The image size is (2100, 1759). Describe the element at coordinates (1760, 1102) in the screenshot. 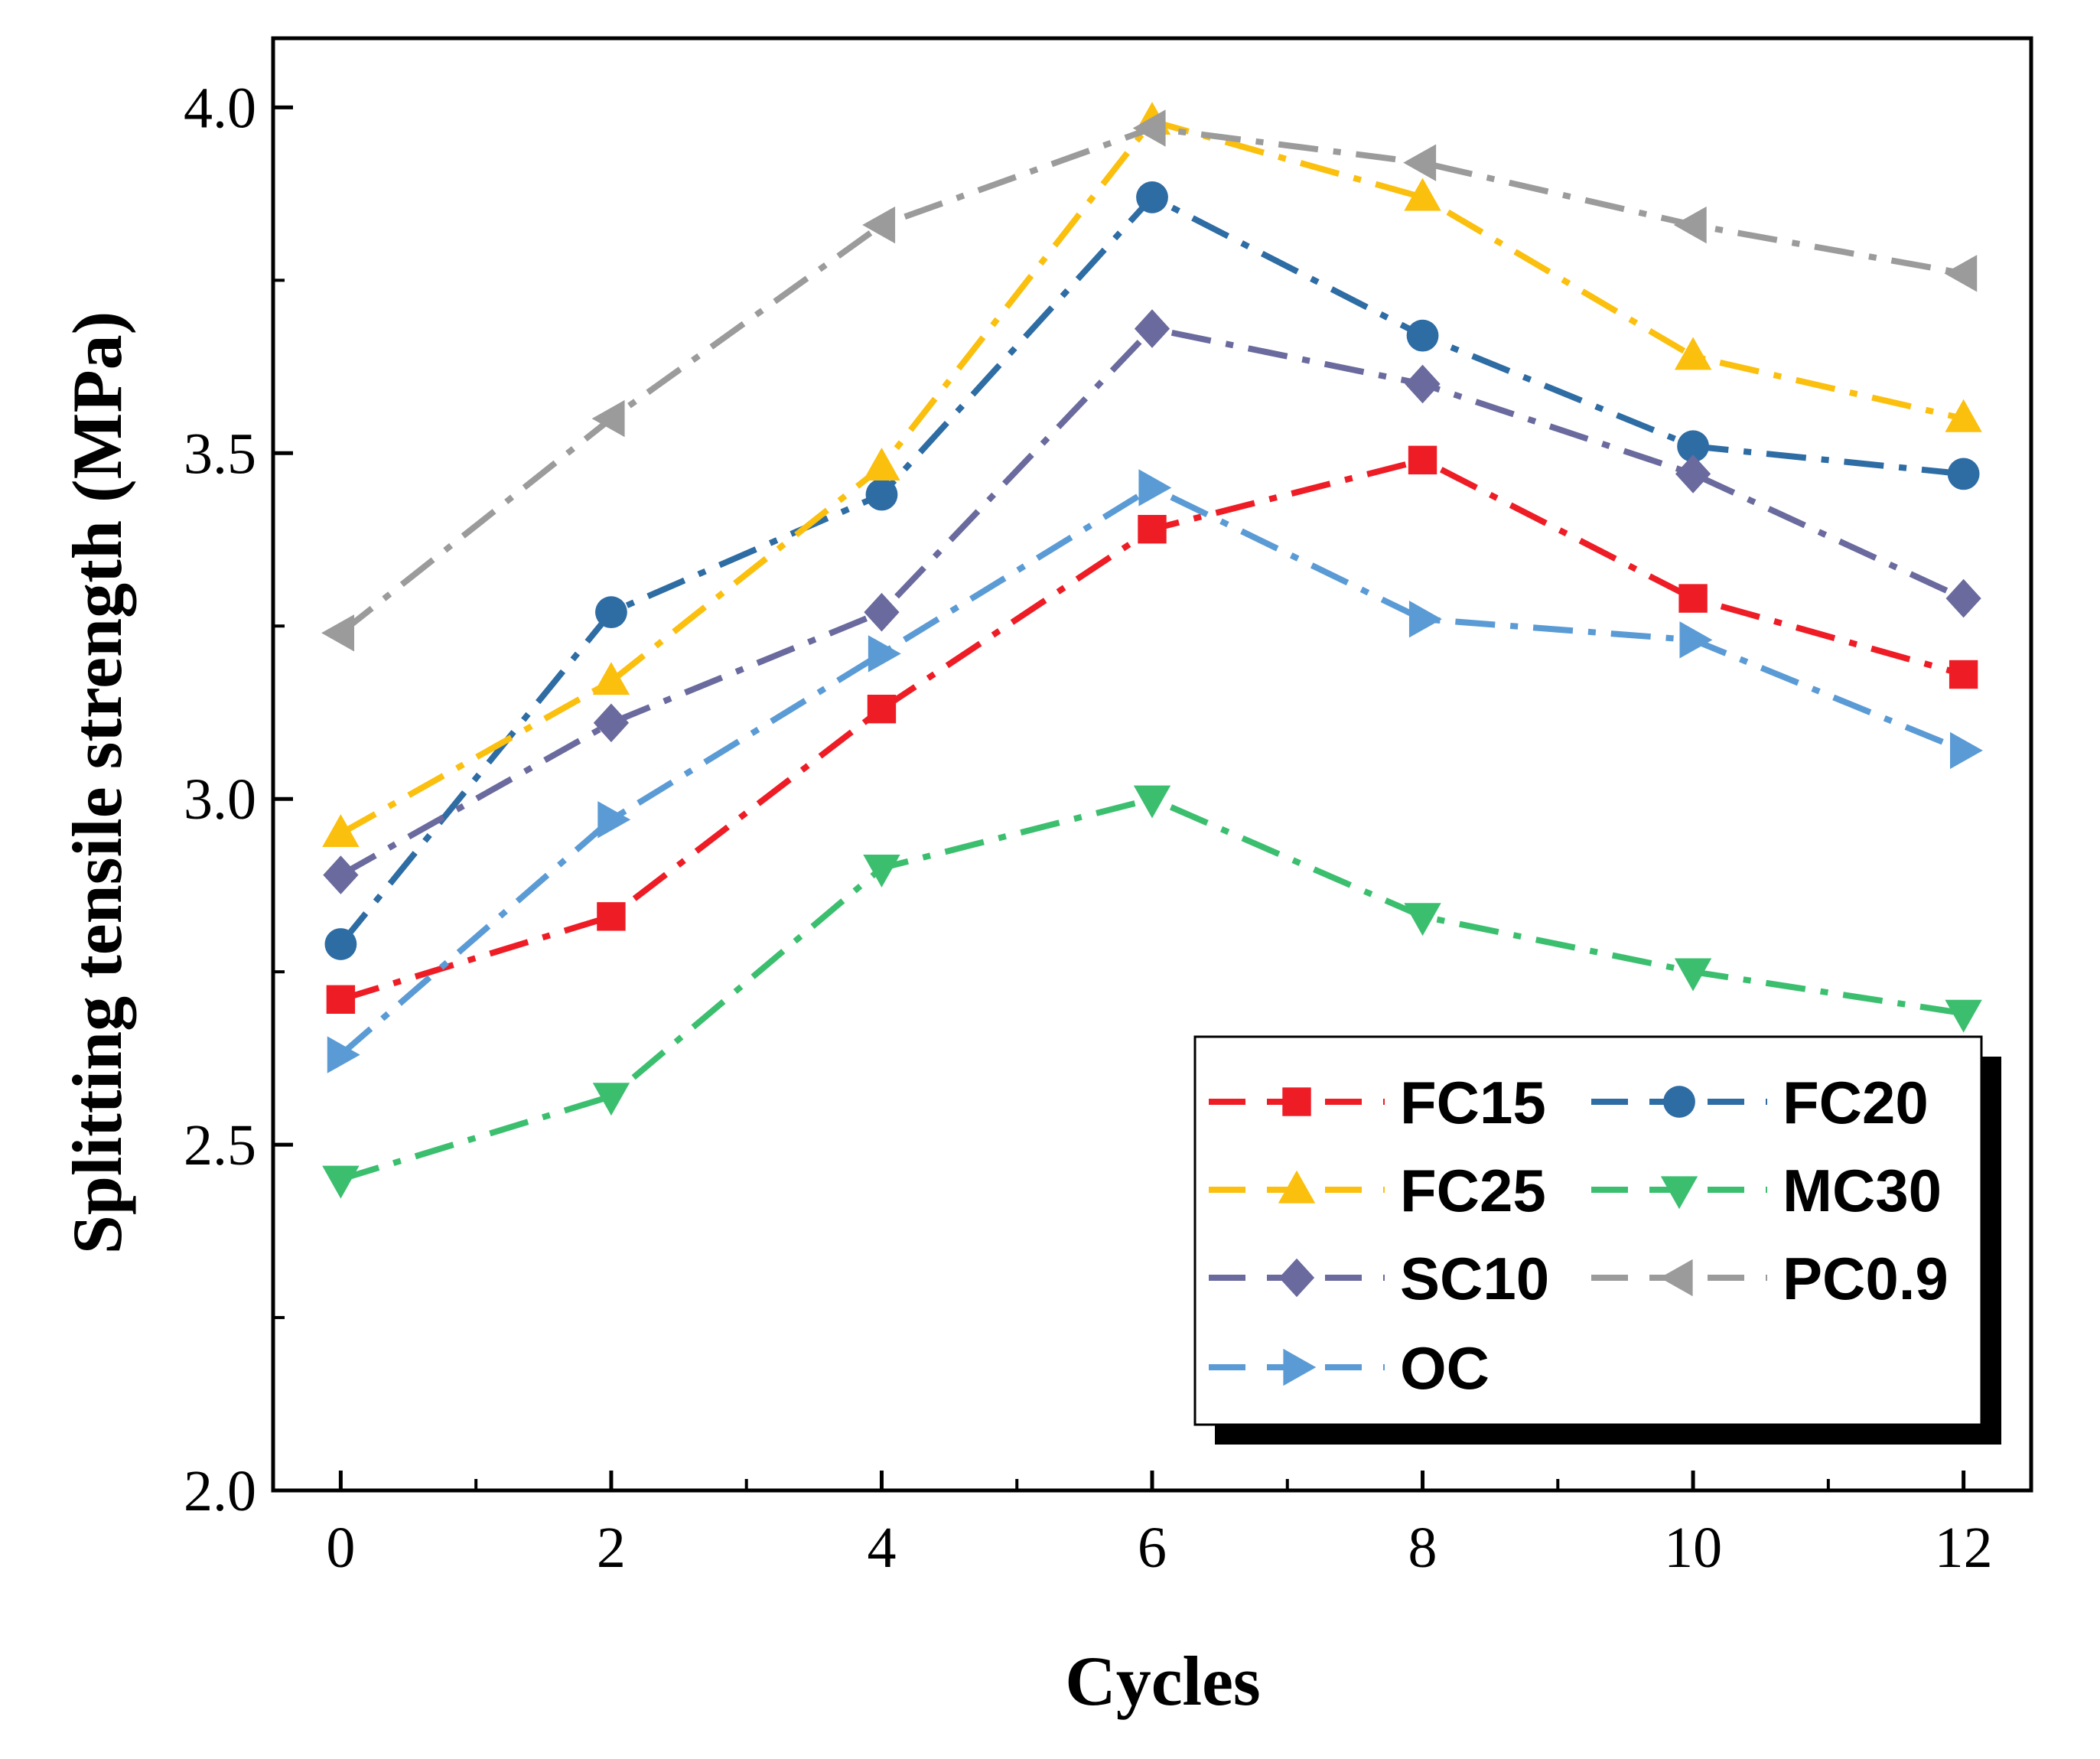

I see `legend-item-fc20: FC20` at that location.